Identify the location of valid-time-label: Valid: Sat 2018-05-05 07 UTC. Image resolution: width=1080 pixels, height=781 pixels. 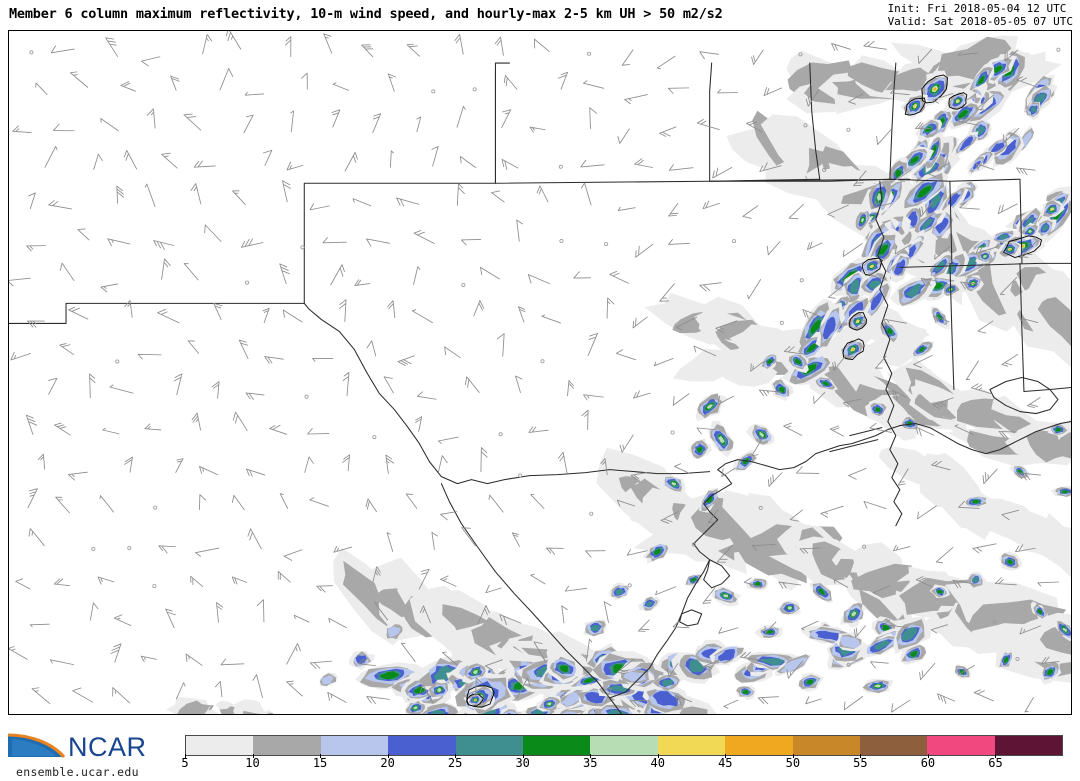
(980, 21).